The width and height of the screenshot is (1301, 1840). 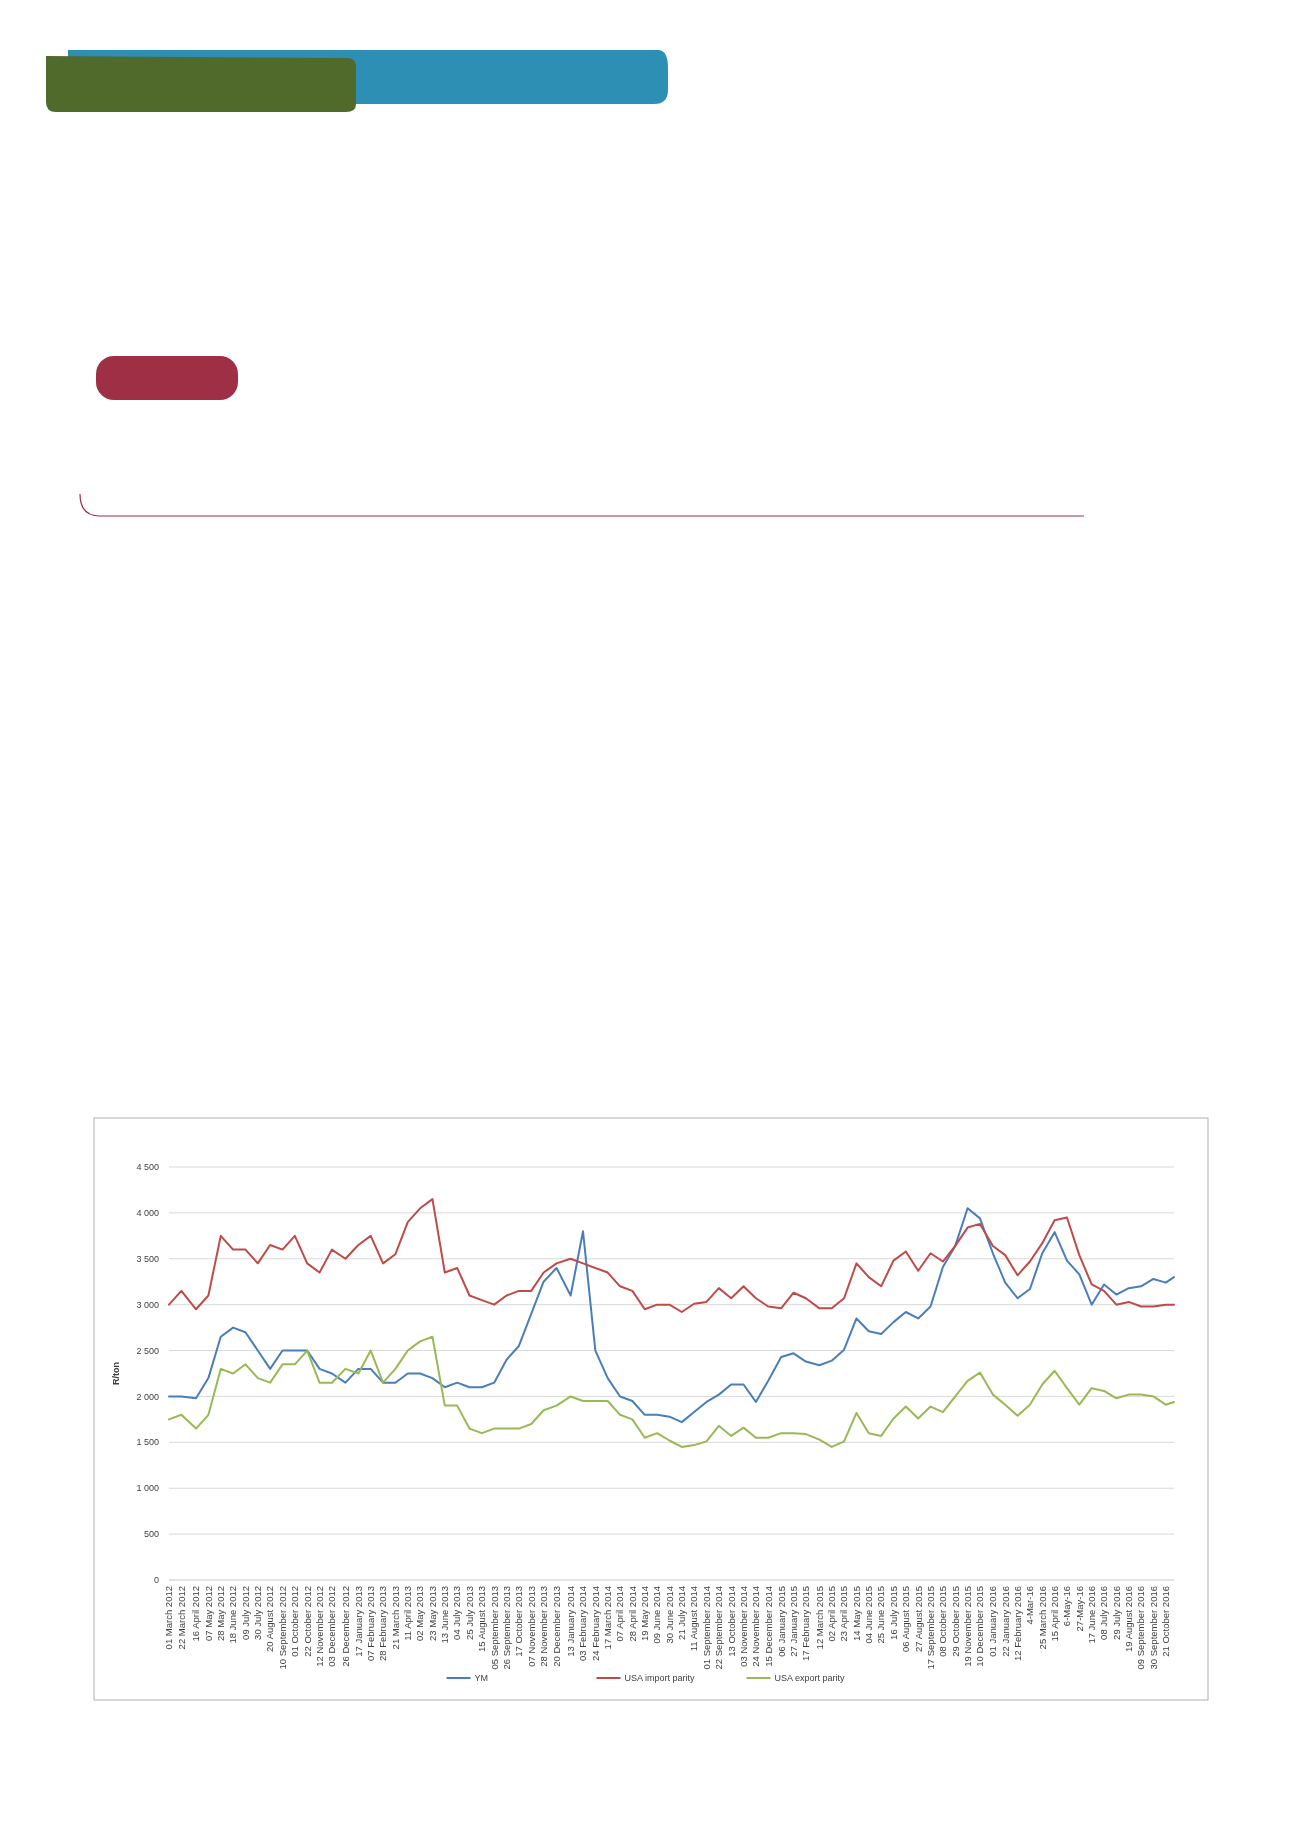 What do you see at coordinates (570, 1621) in the screenshot?
I see `x-tick-label: 13 January 2014` at bounding box center [570, 1621].